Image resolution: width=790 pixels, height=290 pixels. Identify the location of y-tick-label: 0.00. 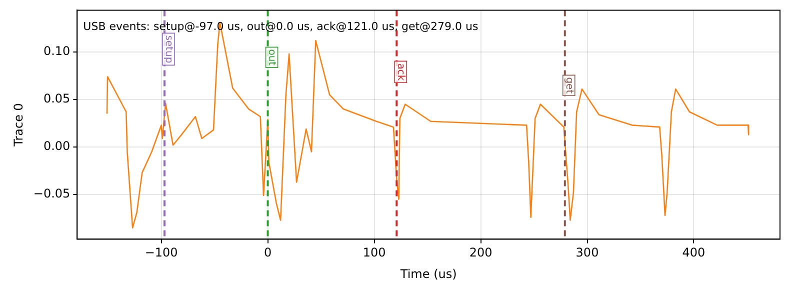
(56, 146).